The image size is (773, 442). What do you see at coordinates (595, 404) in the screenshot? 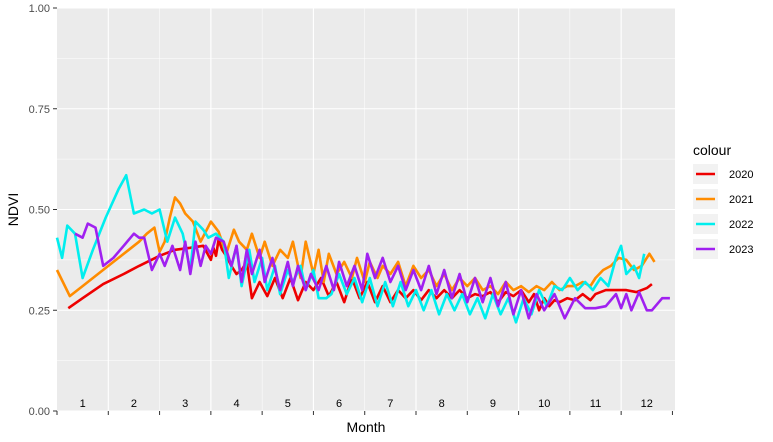
I see `month-label: 11` at bounding box center [595, 404].